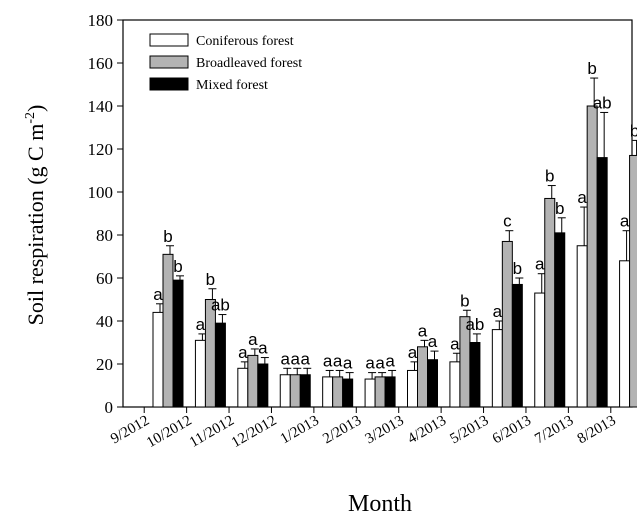 The image size is (637, 521). I want to click on legend-label: Mixed forest, so click(232, 85).